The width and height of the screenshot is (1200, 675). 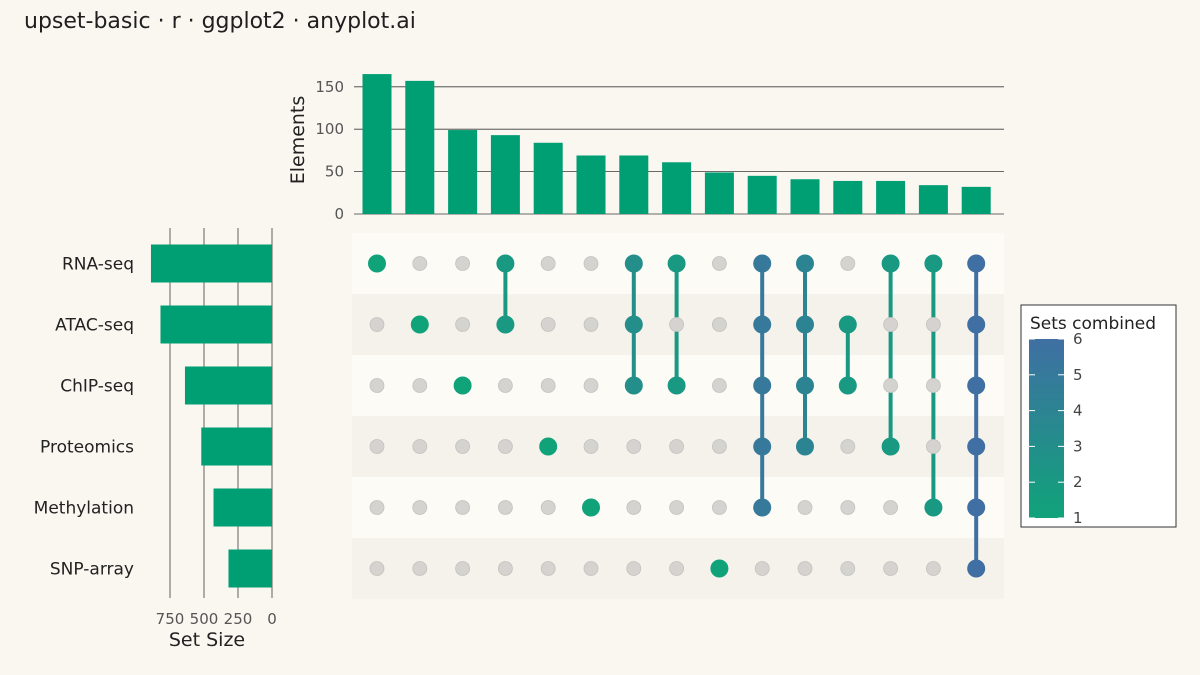 I want to click on legend-tick-label: 6, so click(x=1078, y=339).